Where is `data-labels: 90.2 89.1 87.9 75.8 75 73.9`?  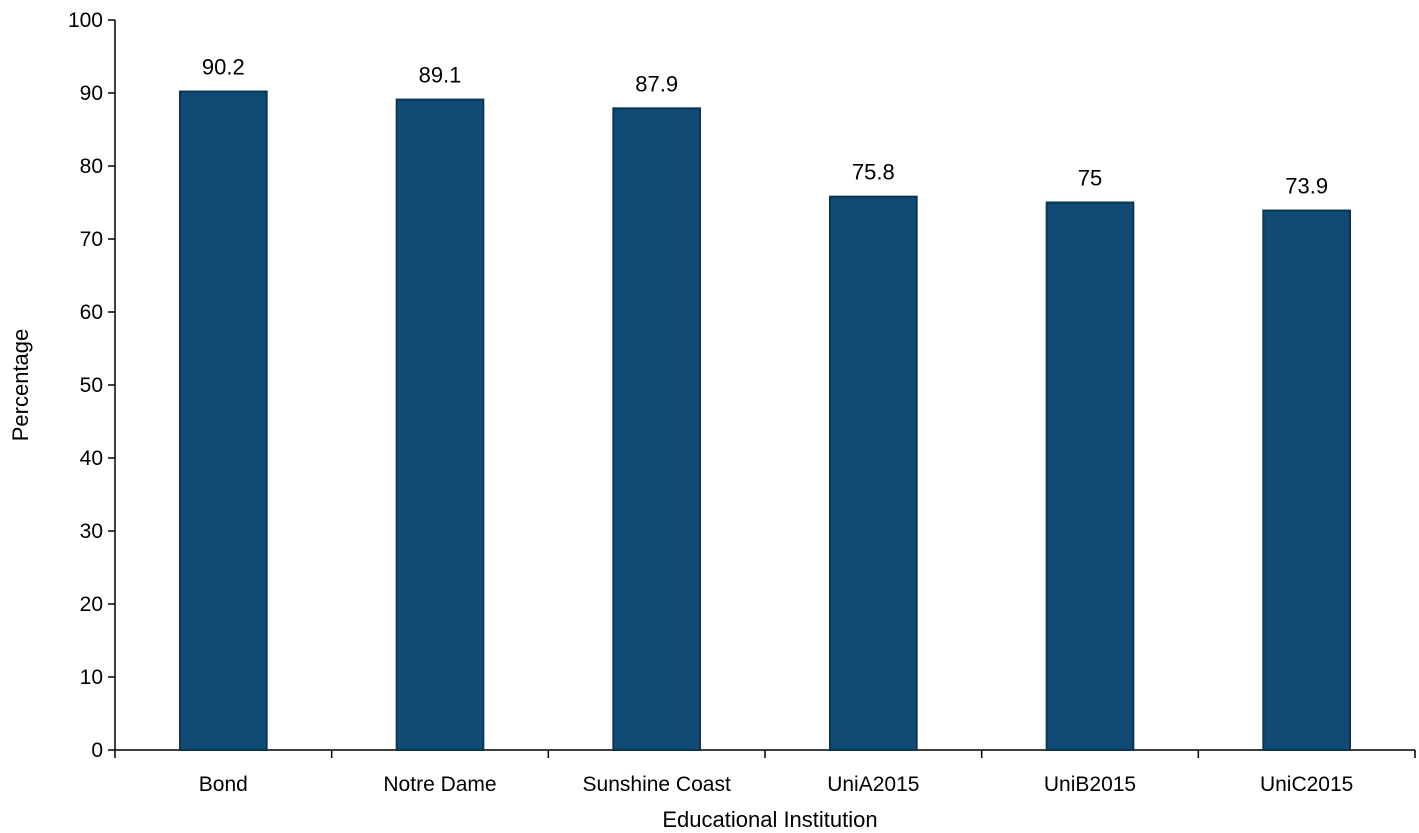
data-labels: 90.2 89.1 87.9 75.8 75 73.9 is located at coordinates (765, 127).